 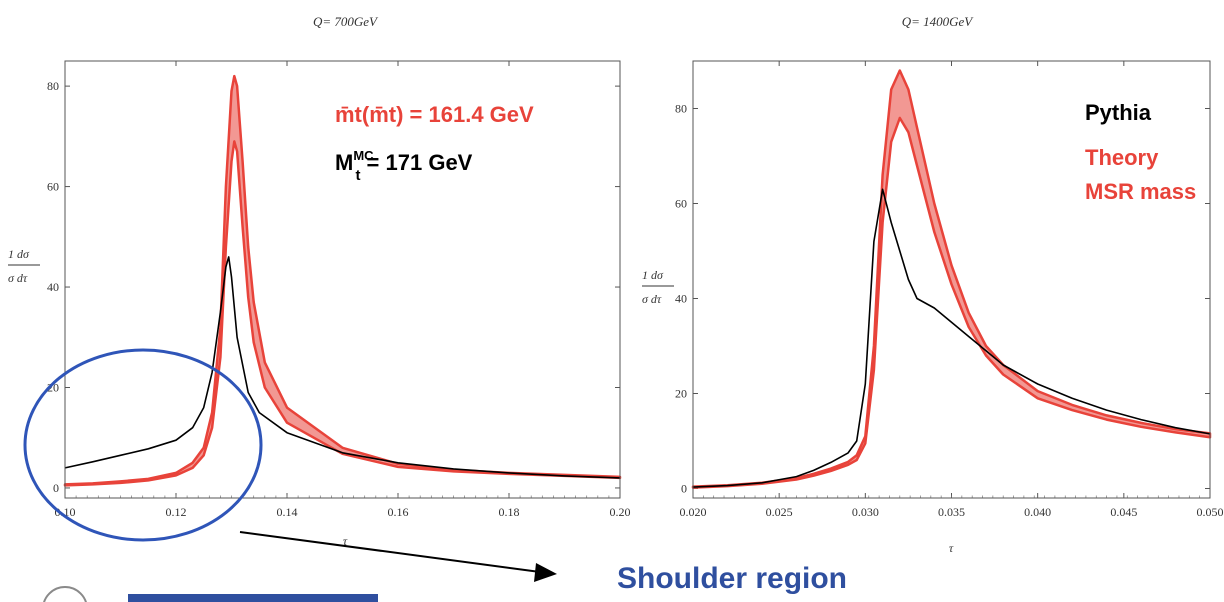 I want to click on x-tick-label: 0.050, so click(x=1210, y=512).